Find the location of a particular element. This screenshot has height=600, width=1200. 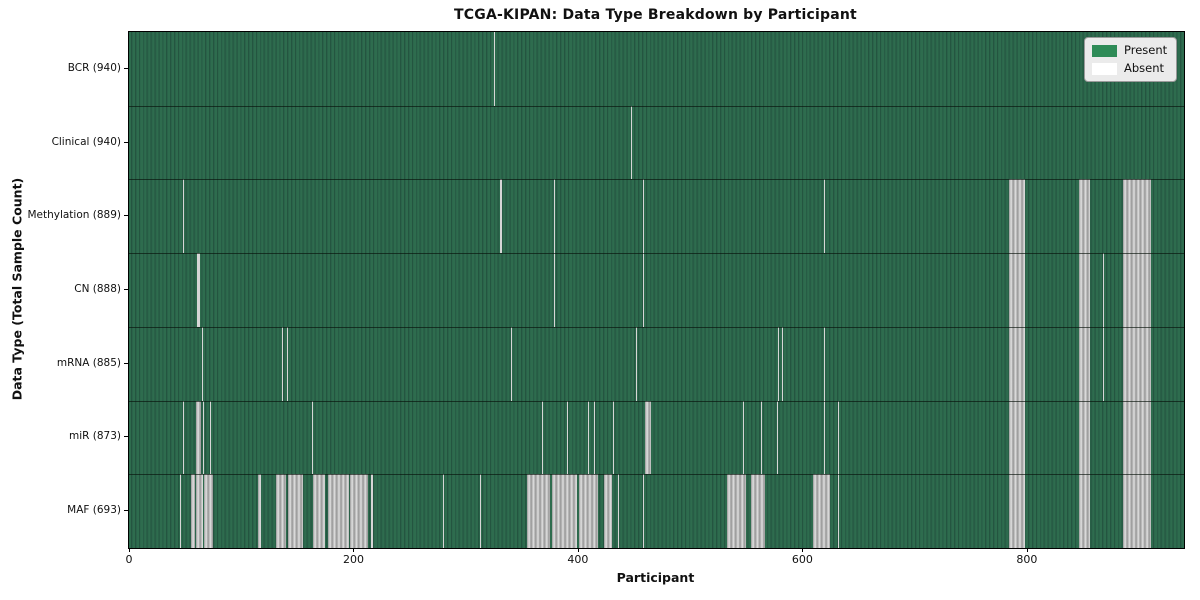

legend: Present Absent is located at coordinates (1131, 59).